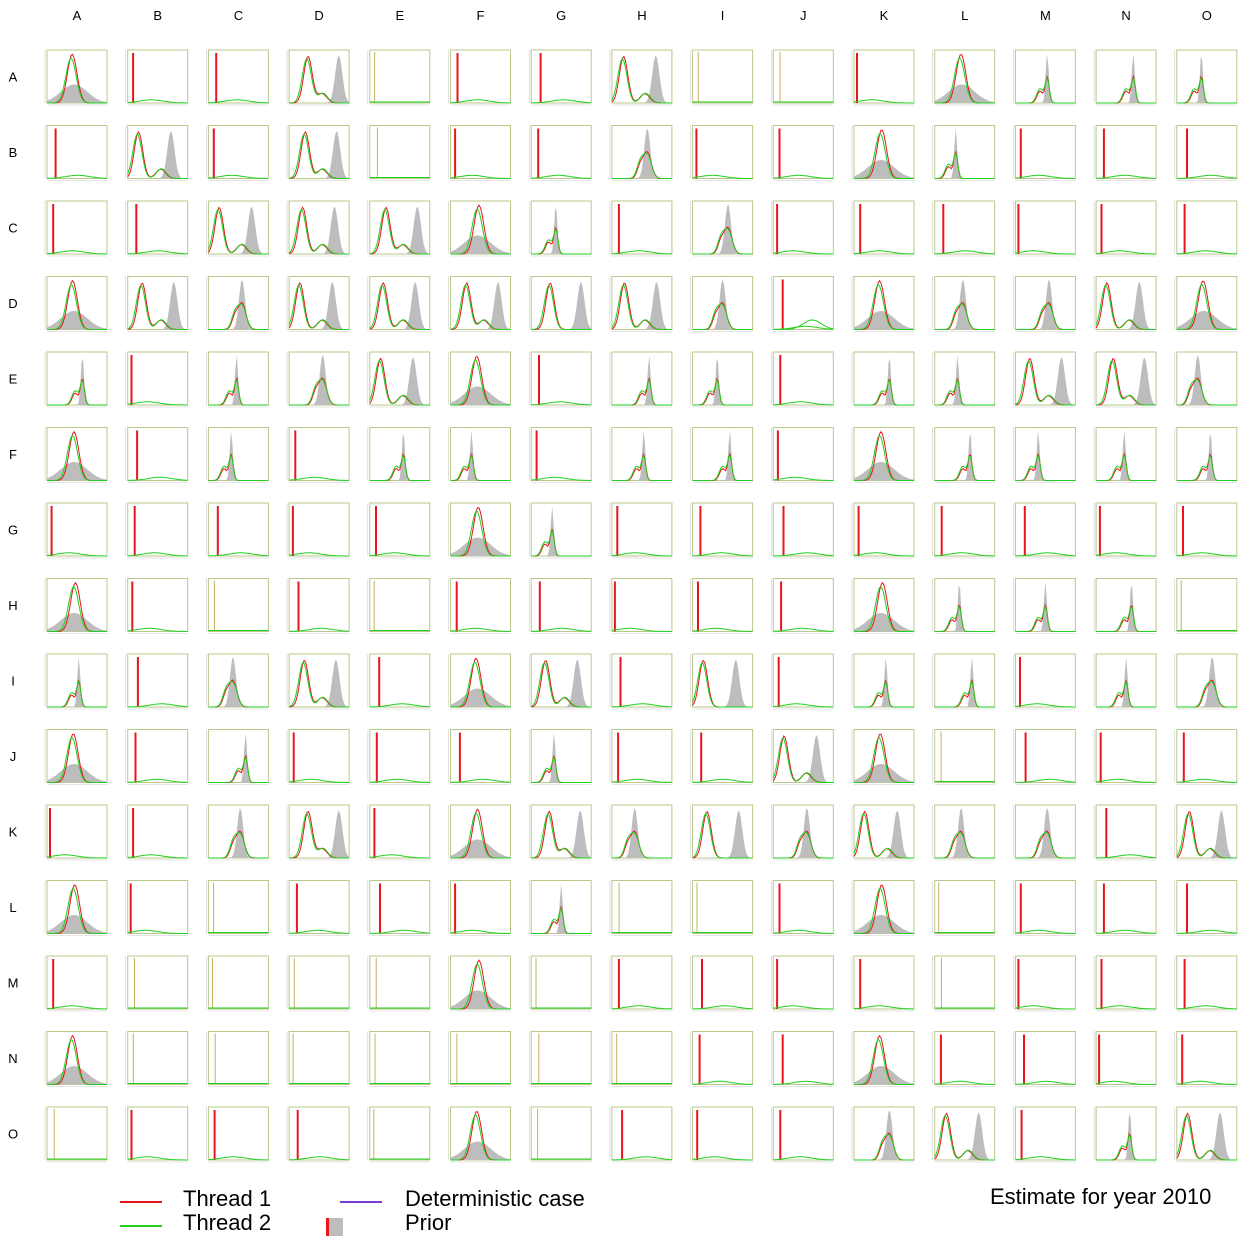 The height and width of the screenshot is (1243, 1245). I want to click on legend-thread1-swatch, so click(141, 1202).